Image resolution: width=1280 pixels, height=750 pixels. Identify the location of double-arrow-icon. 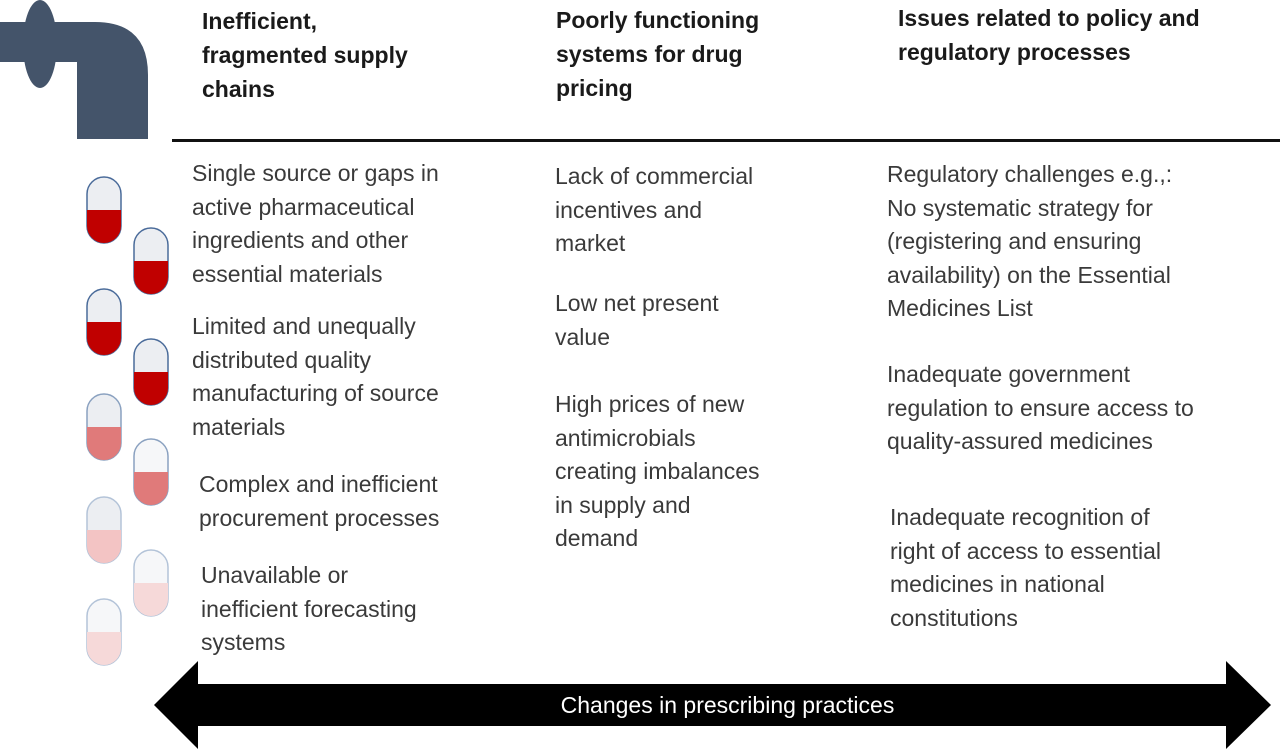
(712, 705).